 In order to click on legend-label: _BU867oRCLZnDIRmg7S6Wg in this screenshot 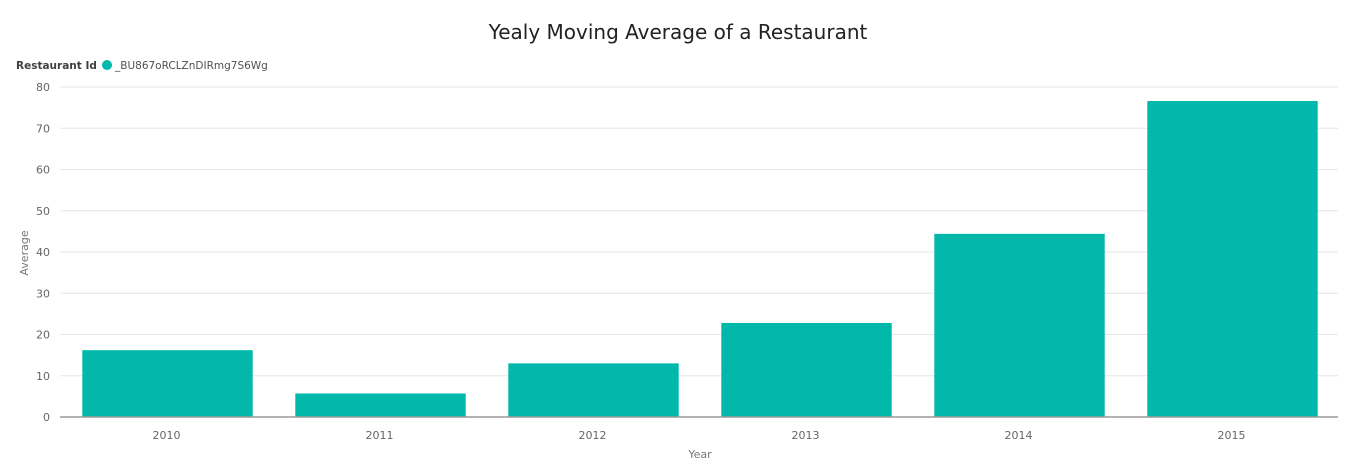, I will do `click(191, 66)`.